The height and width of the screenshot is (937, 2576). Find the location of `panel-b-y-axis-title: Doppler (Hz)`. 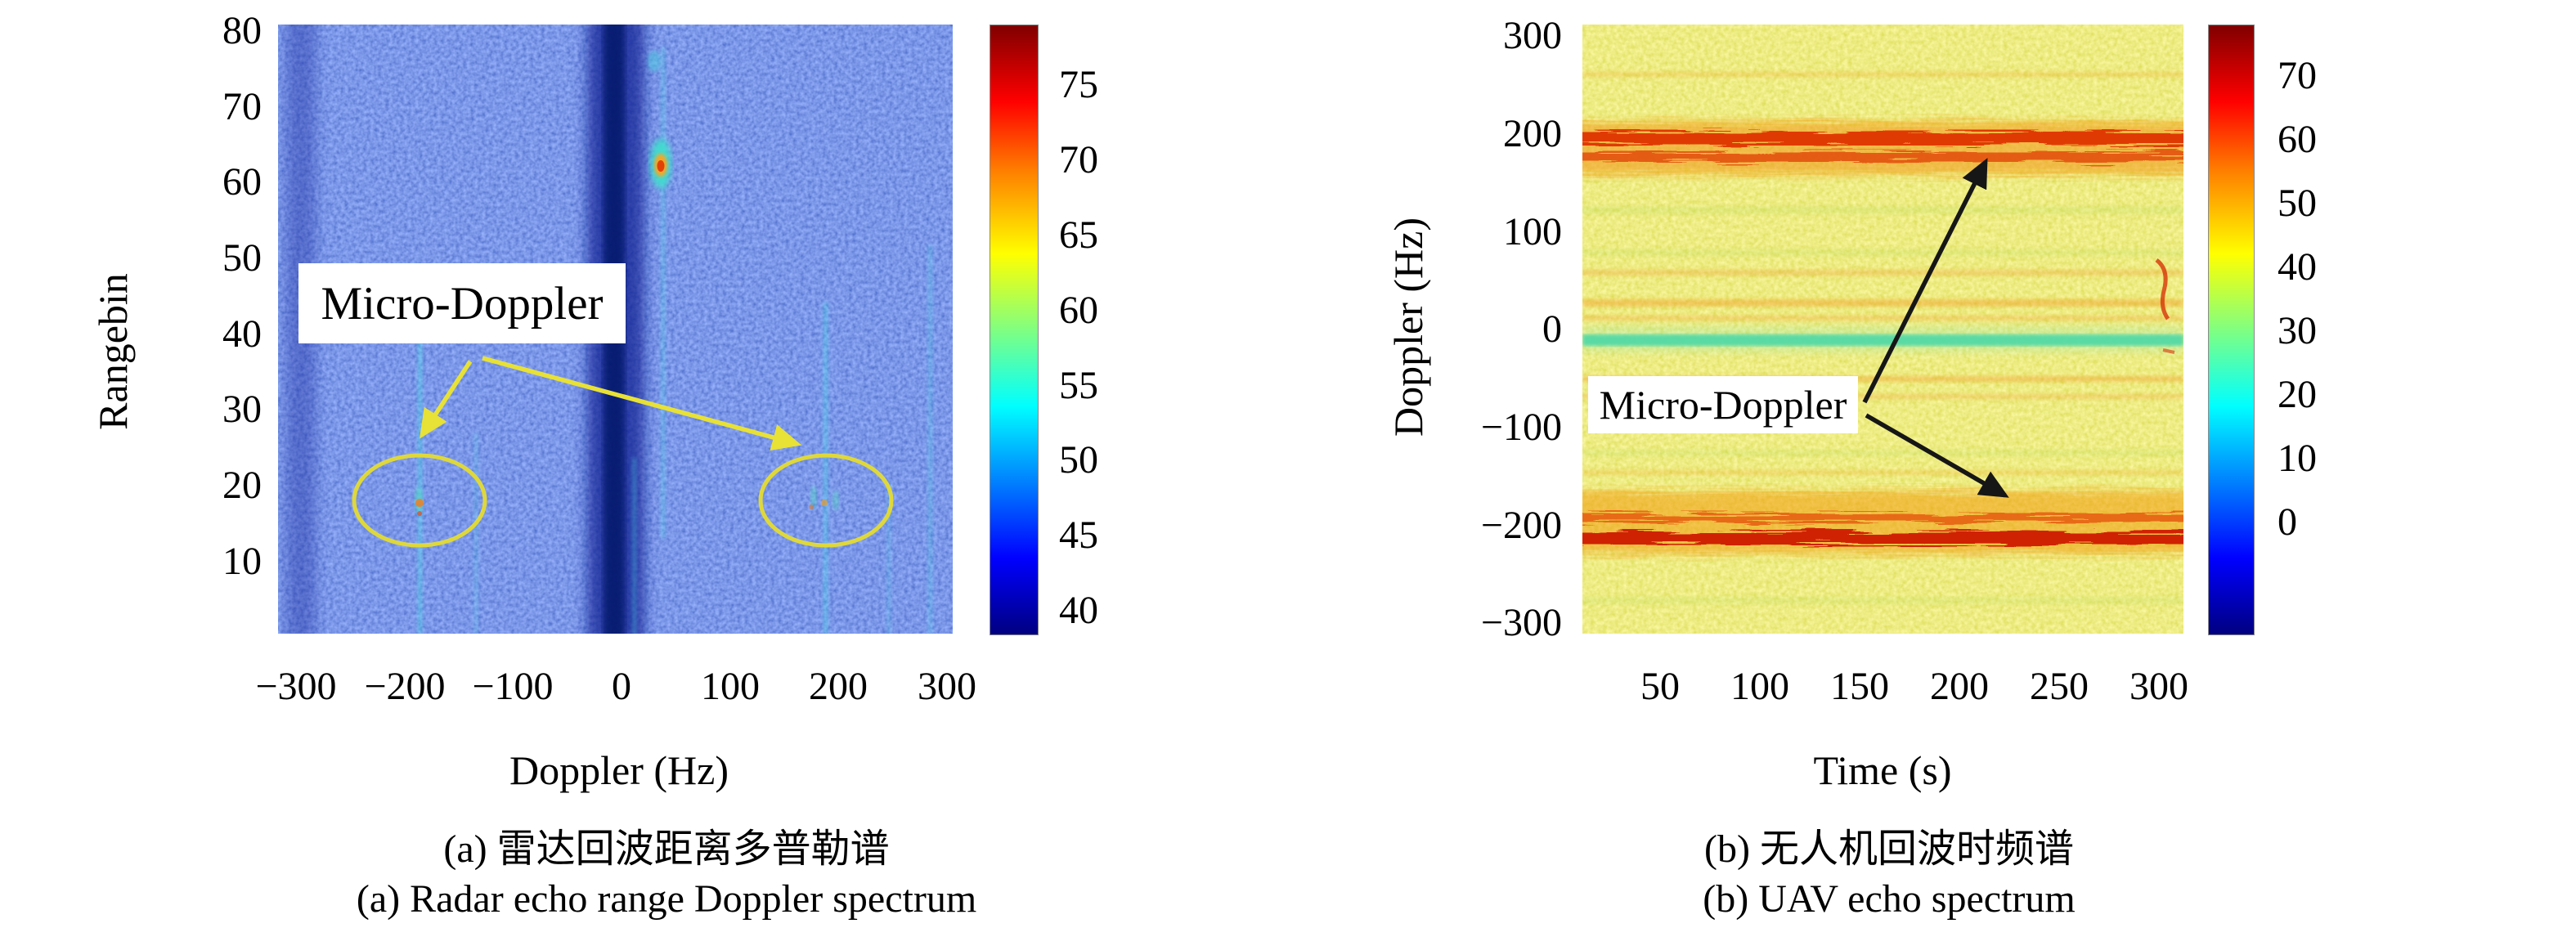

panel-b-y-axis-title: Doppler (Hz) is located at coordinates (1408, 327).